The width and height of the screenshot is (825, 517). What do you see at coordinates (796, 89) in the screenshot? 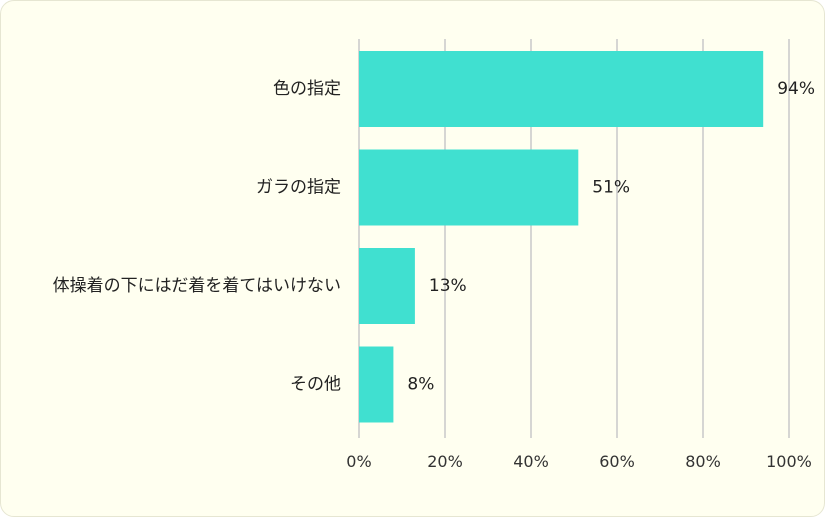
I see `data-label-0: 94%` at bounding box center [796, 89].